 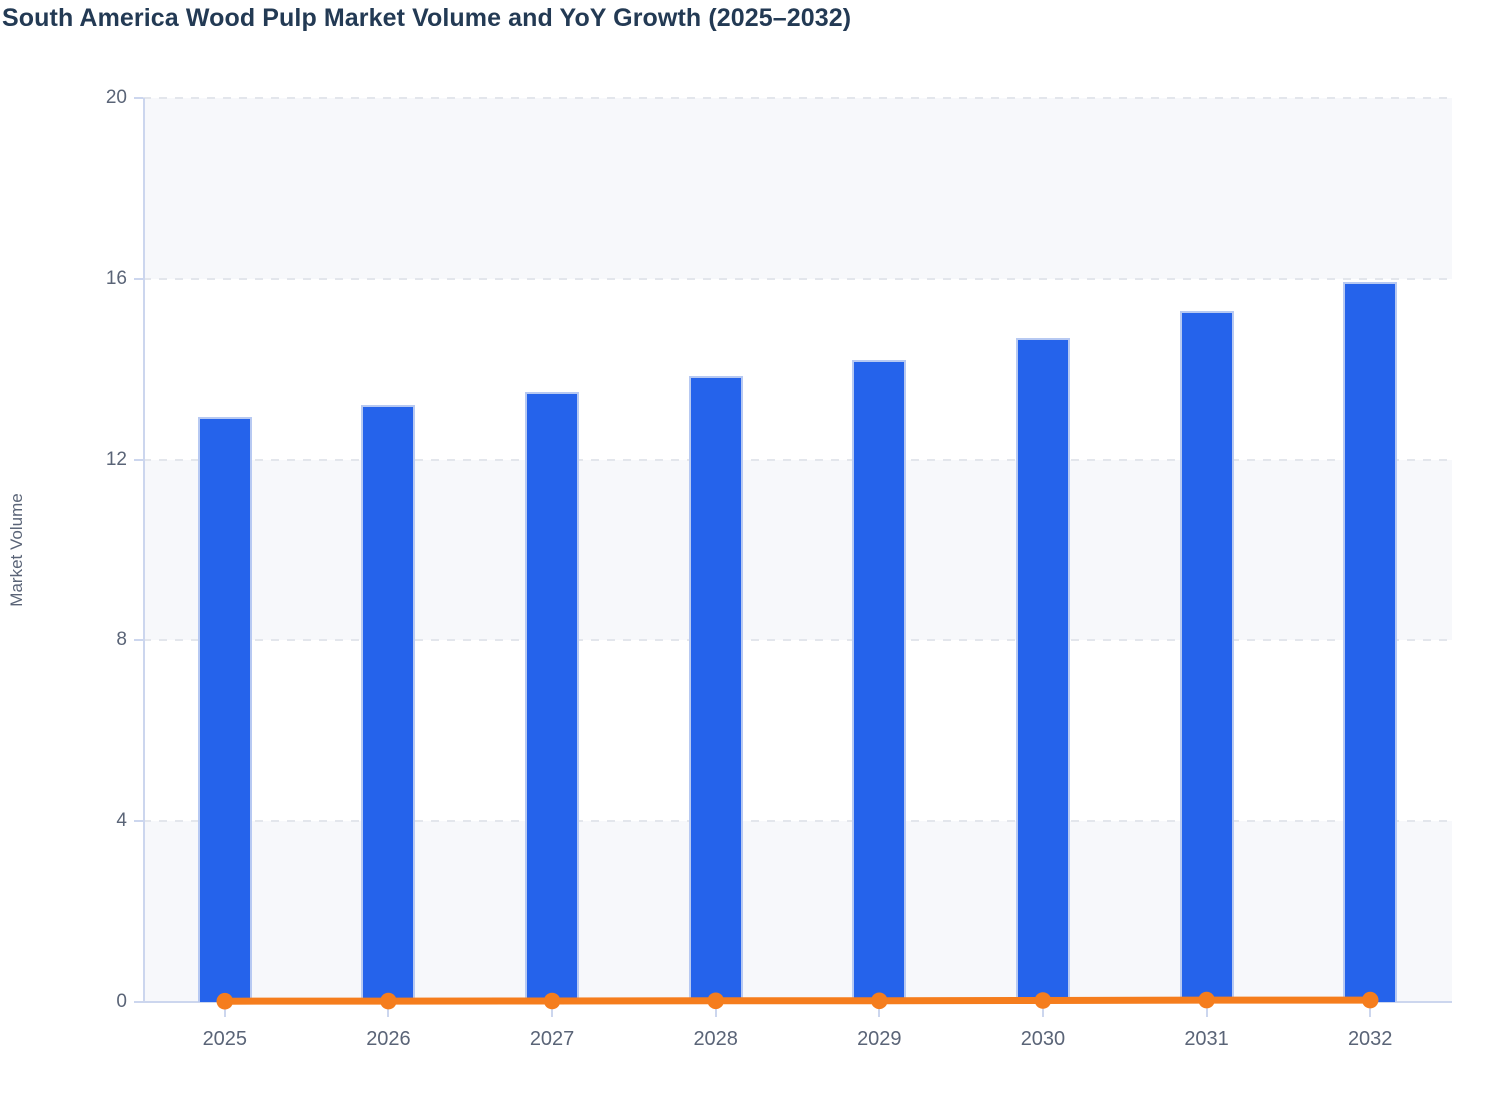 I want to click on y-tick-label: 4, so click(x=121, y=821).